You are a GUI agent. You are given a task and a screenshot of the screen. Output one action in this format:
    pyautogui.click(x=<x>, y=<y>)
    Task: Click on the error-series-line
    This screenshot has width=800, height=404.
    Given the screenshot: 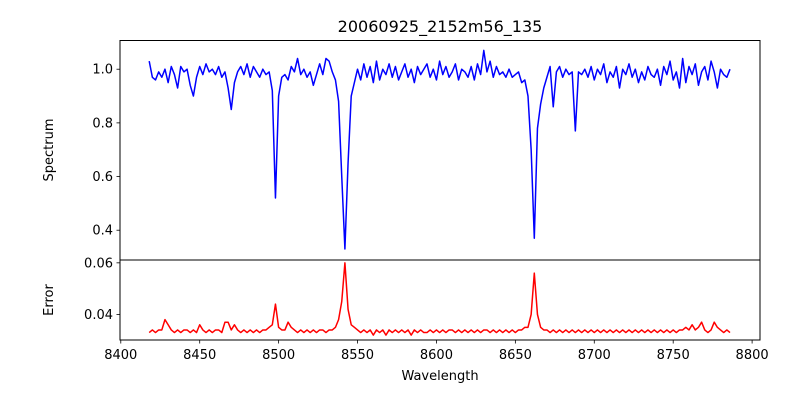 What is the action you would take?
    pyautogui.click(x=439, y=299)
    